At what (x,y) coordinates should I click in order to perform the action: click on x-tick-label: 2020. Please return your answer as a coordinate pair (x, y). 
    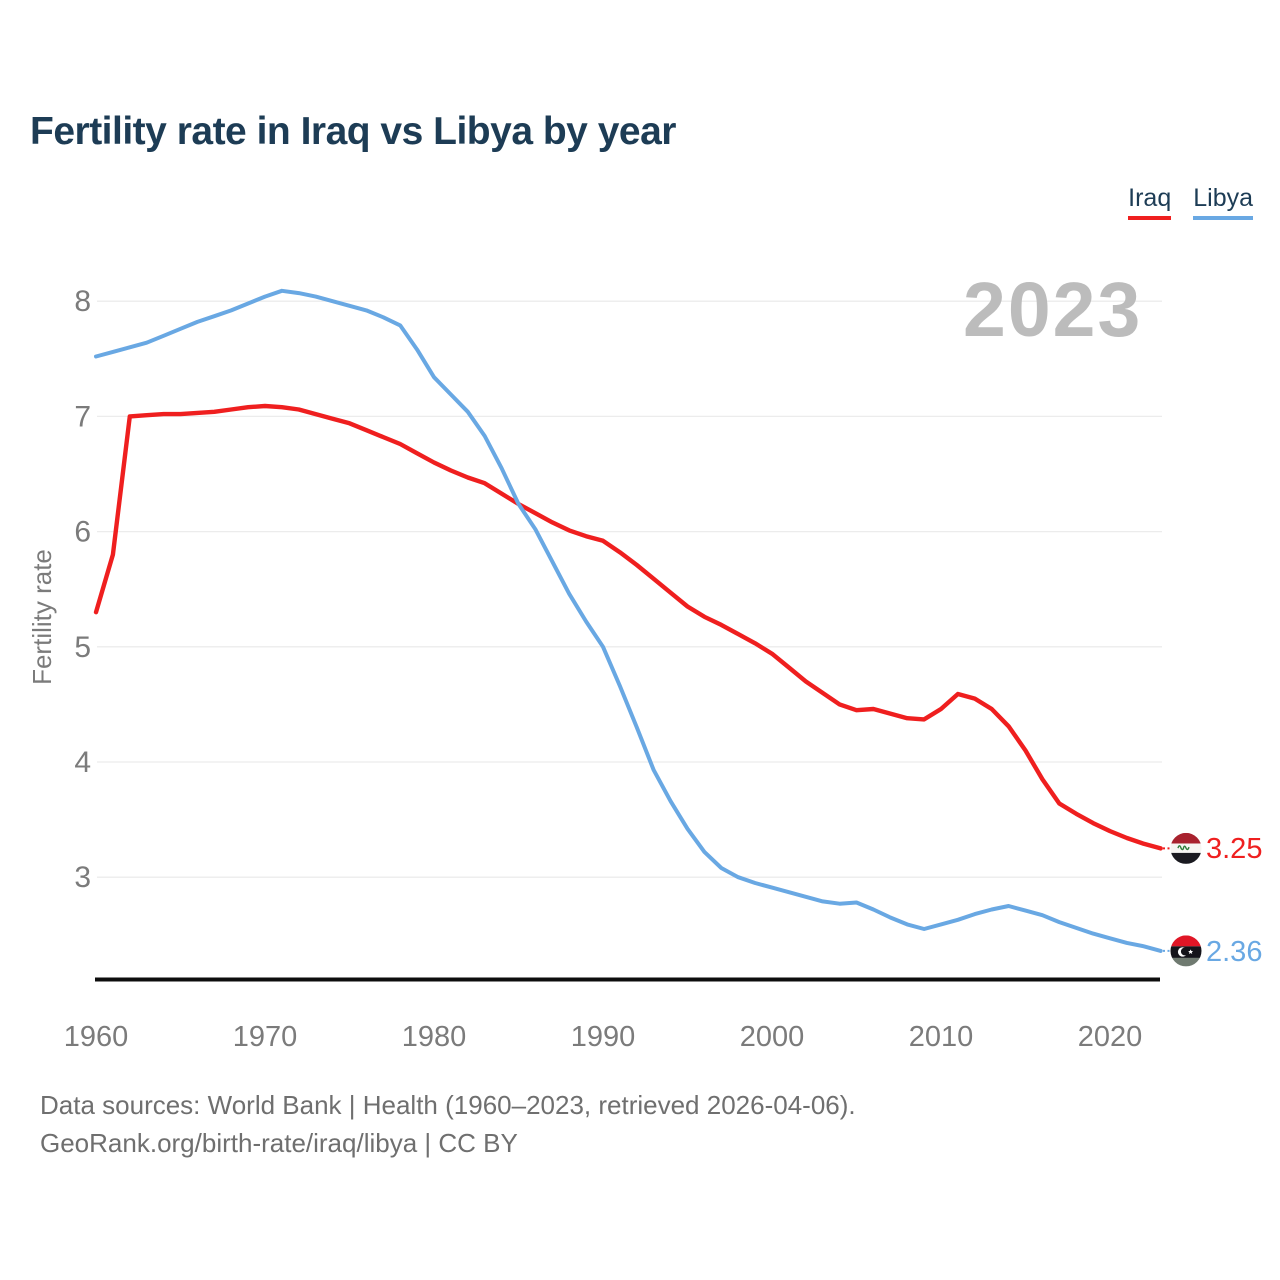
    Looking at the image, I should click on (1110, 1037).